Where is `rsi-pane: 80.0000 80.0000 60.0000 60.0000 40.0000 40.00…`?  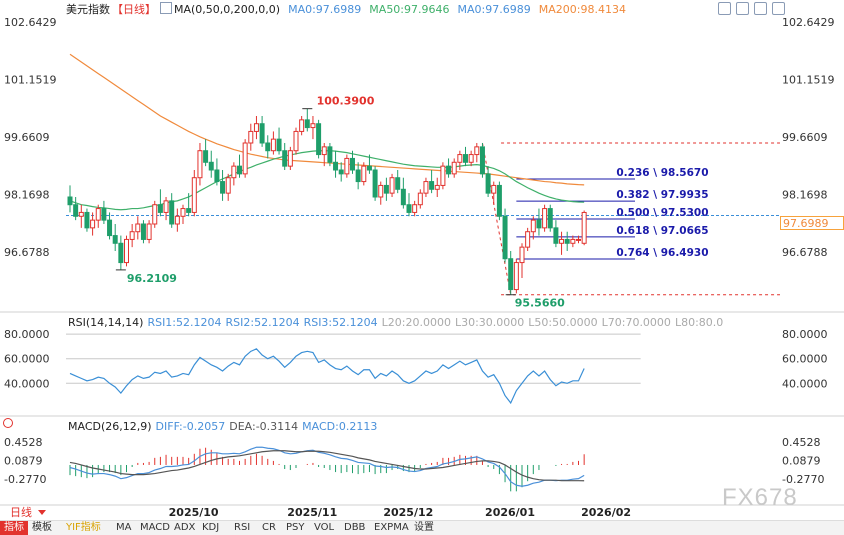
rsi-pane: 80.0000 80.0000 60.0000 60.0000 40.0000 40.00… is located at coordinates (416, 366).